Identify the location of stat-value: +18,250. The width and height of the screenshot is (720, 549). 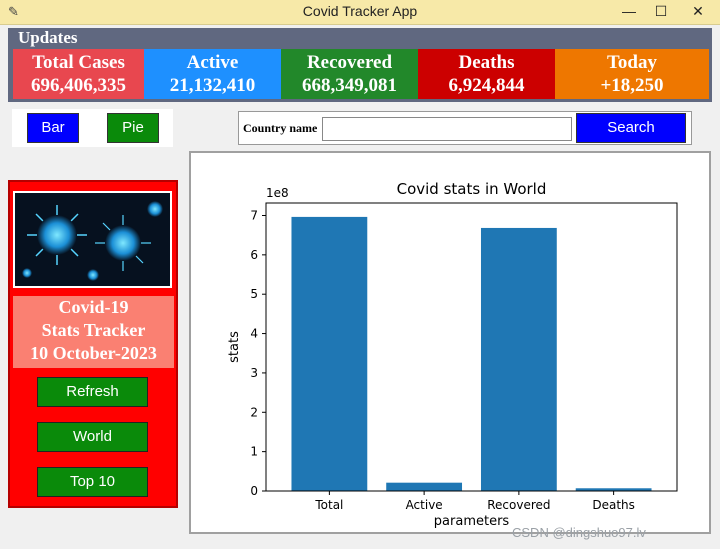
(632, 85).